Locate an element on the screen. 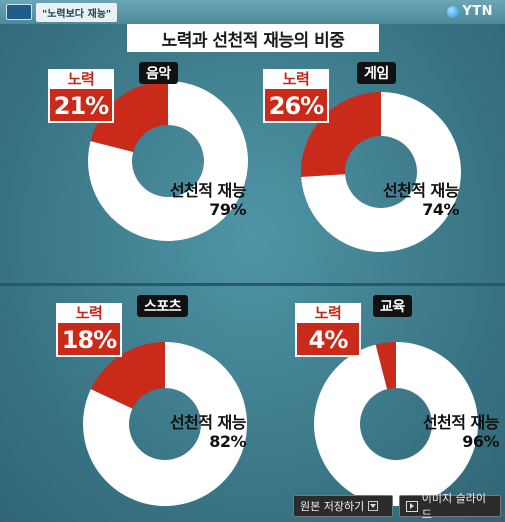 Image resolution: width=505 pixels, height=522 pixels. donut-slice-effort-music is located at coordinates (129, 117).